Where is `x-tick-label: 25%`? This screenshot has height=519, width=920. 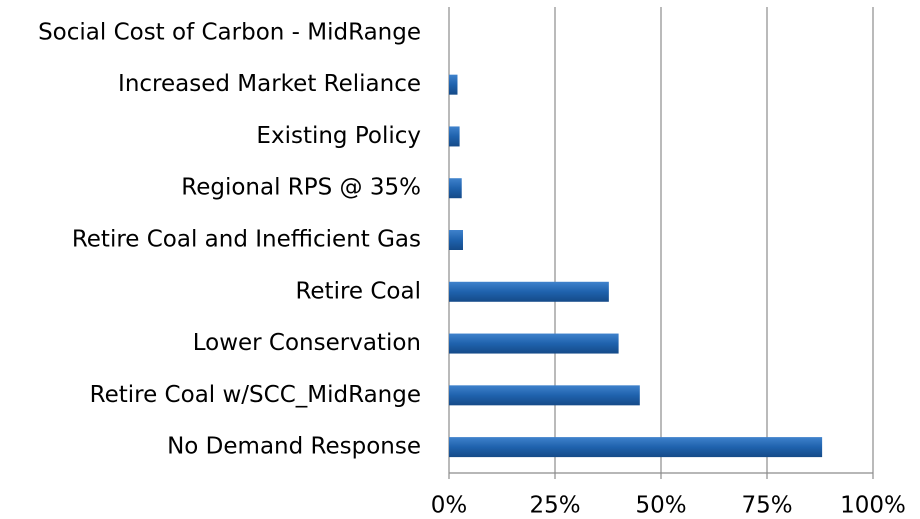
x-tick-label: 25% is located at coordinates (554, 506).